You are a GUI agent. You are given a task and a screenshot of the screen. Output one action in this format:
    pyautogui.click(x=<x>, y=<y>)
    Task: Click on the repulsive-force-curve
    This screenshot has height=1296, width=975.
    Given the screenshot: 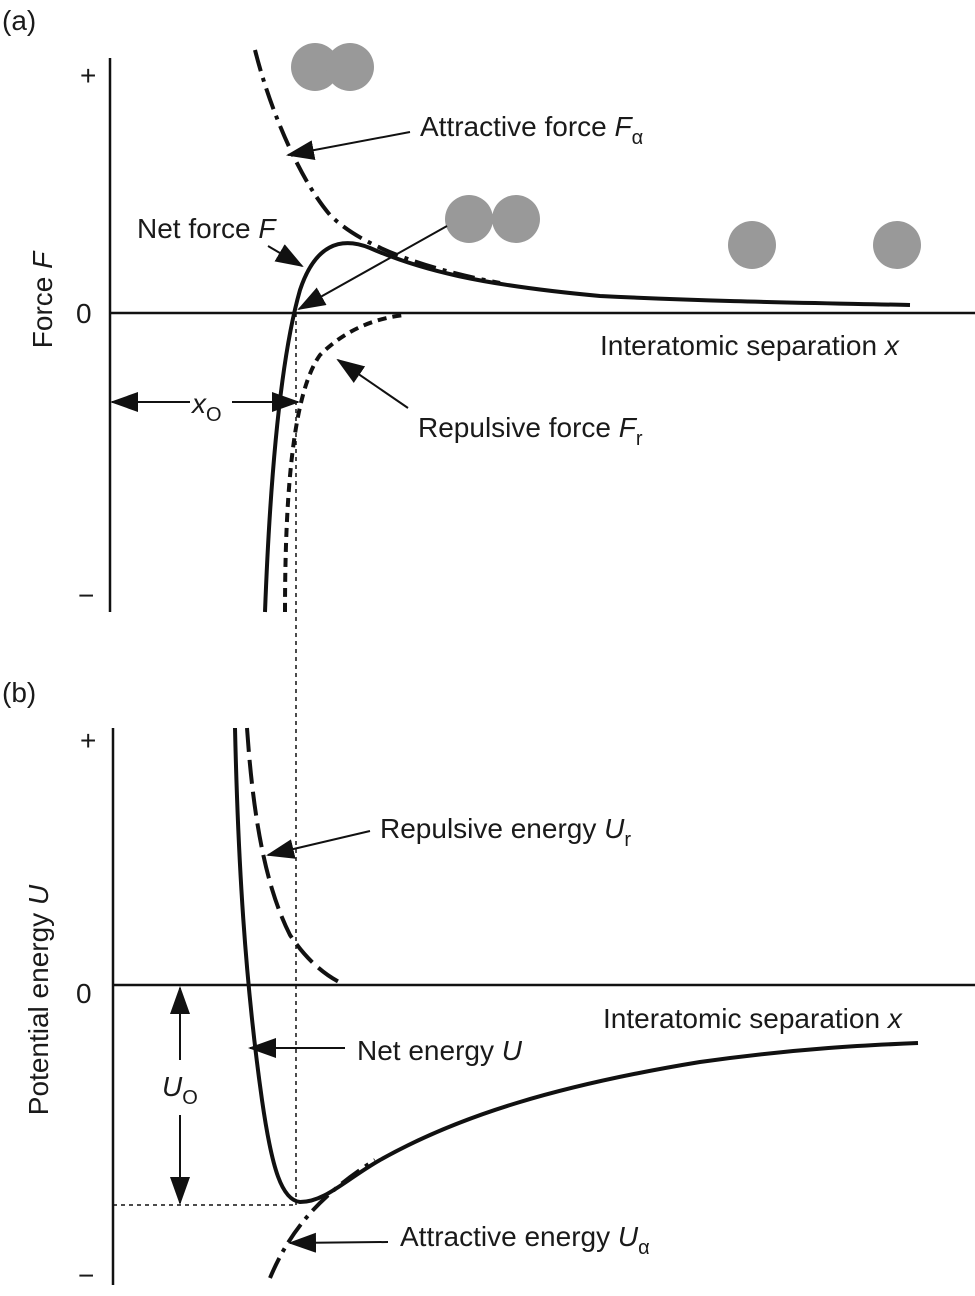 What is the action you would take?
    pyautogui.click(x=344, y=463)
    